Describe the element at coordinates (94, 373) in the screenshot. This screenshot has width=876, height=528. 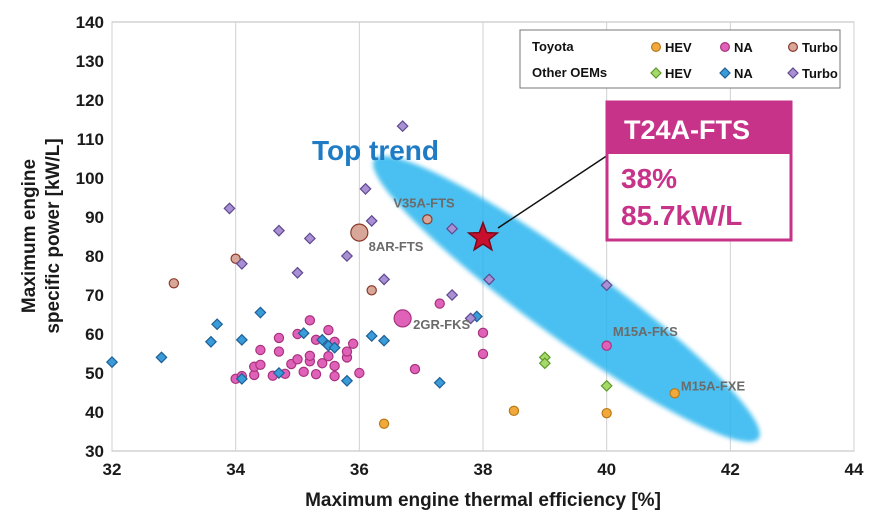
I see `y-tick-50: 50` at that location.